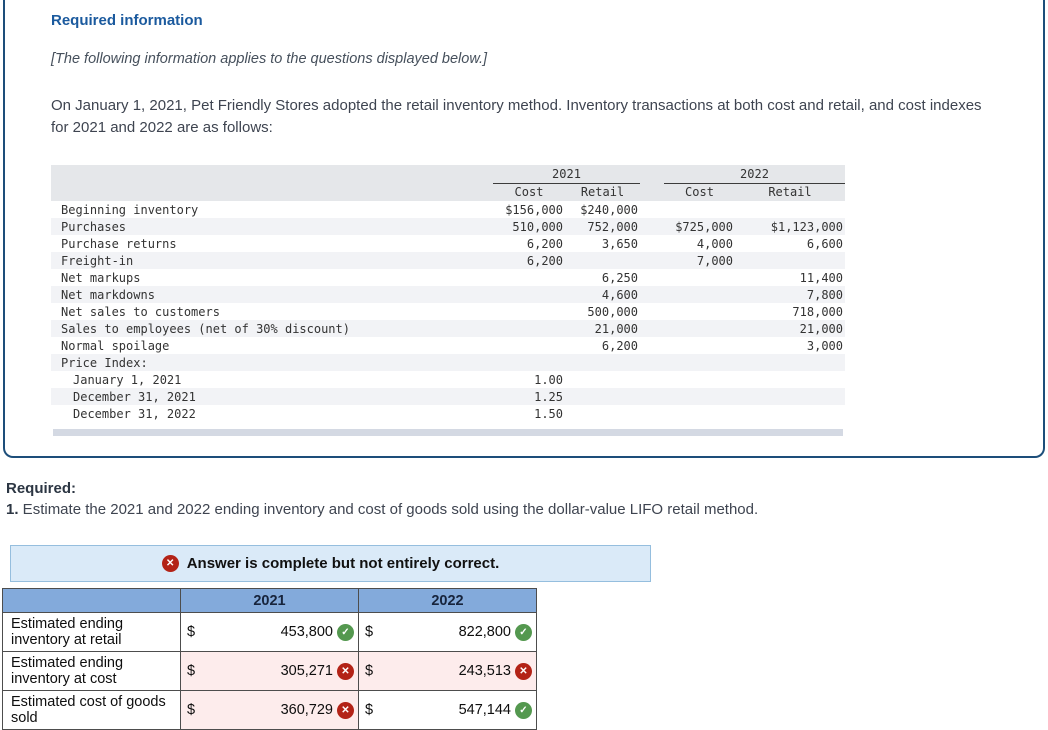 The width and height of the screenshot is (1048, 730). What do you see at coordinates (447, 710) in the screenshot?
I see `answer-value-cell: $ 547,144 ✓` at bounding box center [447, 710].